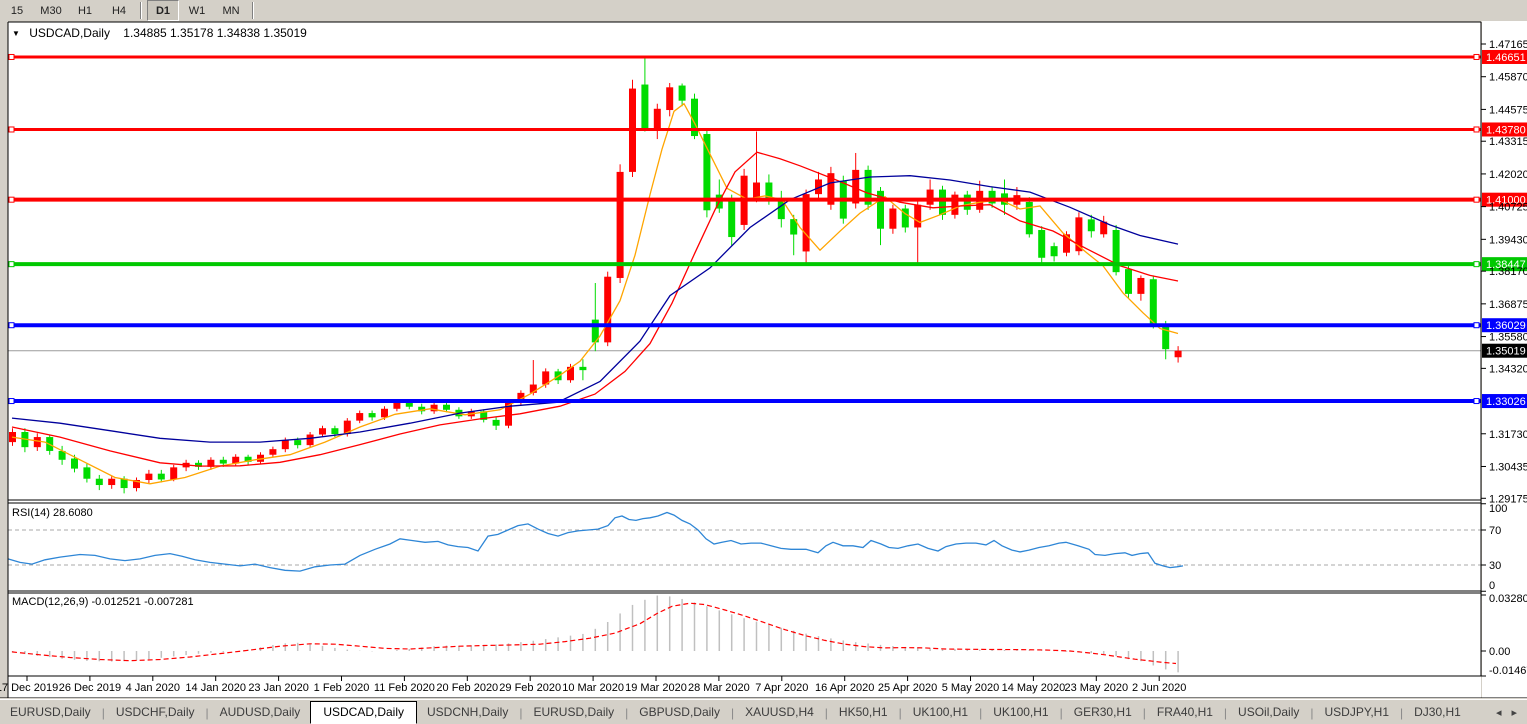 Image resolution: width=1527 pixels, height=724 pixels. Describe the element at coordinates (1508, 499) in the screenshot. I see `svg-text: 1.29175` at that location.